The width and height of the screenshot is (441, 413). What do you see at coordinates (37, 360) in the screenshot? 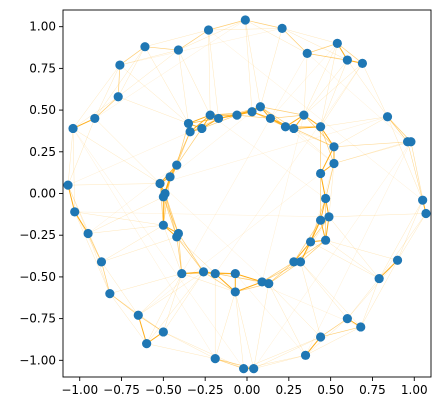
I see `y-tick-label: −1.00` at bounding box center [37, 360].